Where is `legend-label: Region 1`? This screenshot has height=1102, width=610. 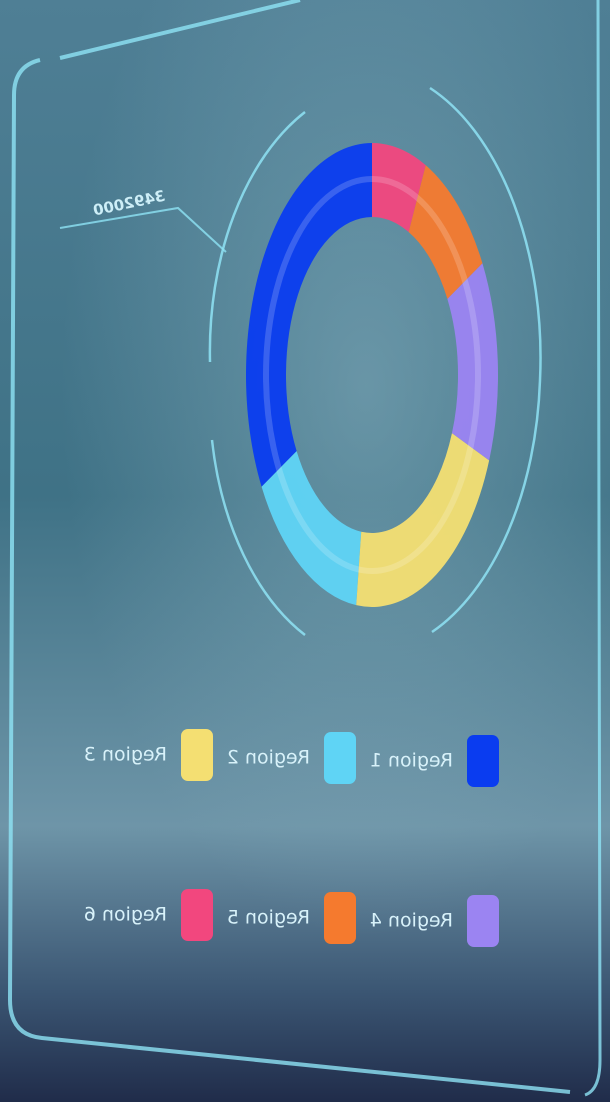 legend-label: Region 1 is located at coordinates (411, 761).